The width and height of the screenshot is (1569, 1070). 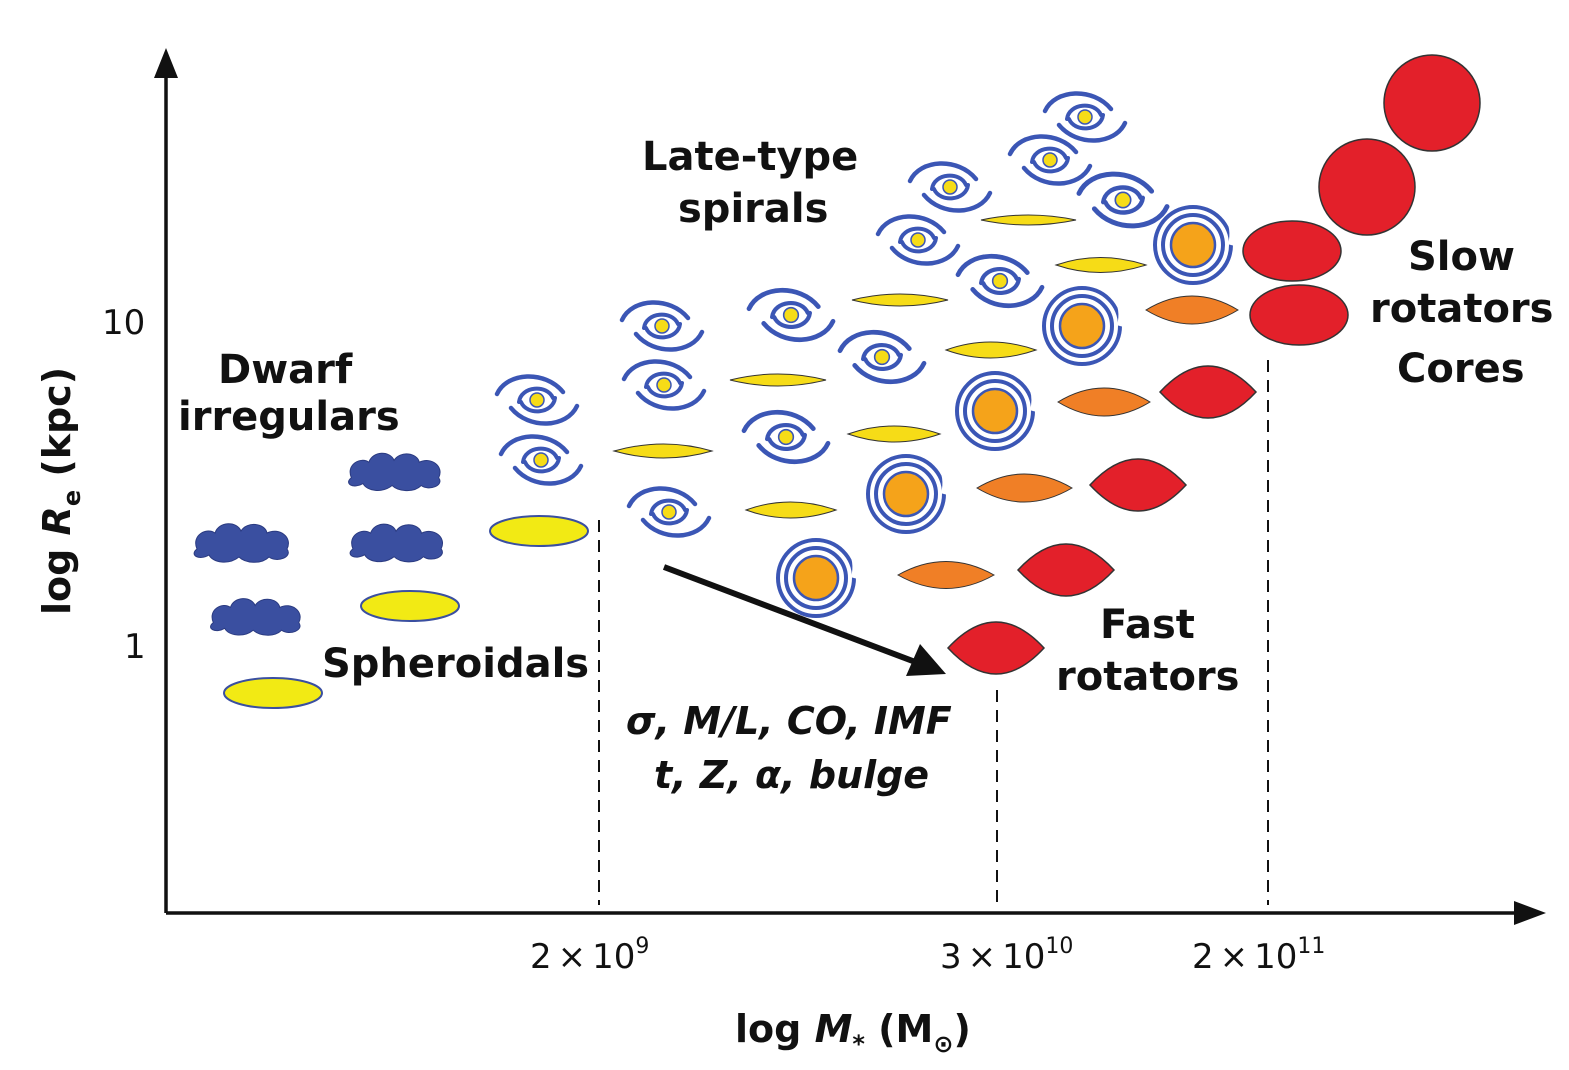 What do you see at coordinates (455, 664) in the screenshot?
I see `label-spheroidals: Spheroidals` at bounding box center [455, 664].